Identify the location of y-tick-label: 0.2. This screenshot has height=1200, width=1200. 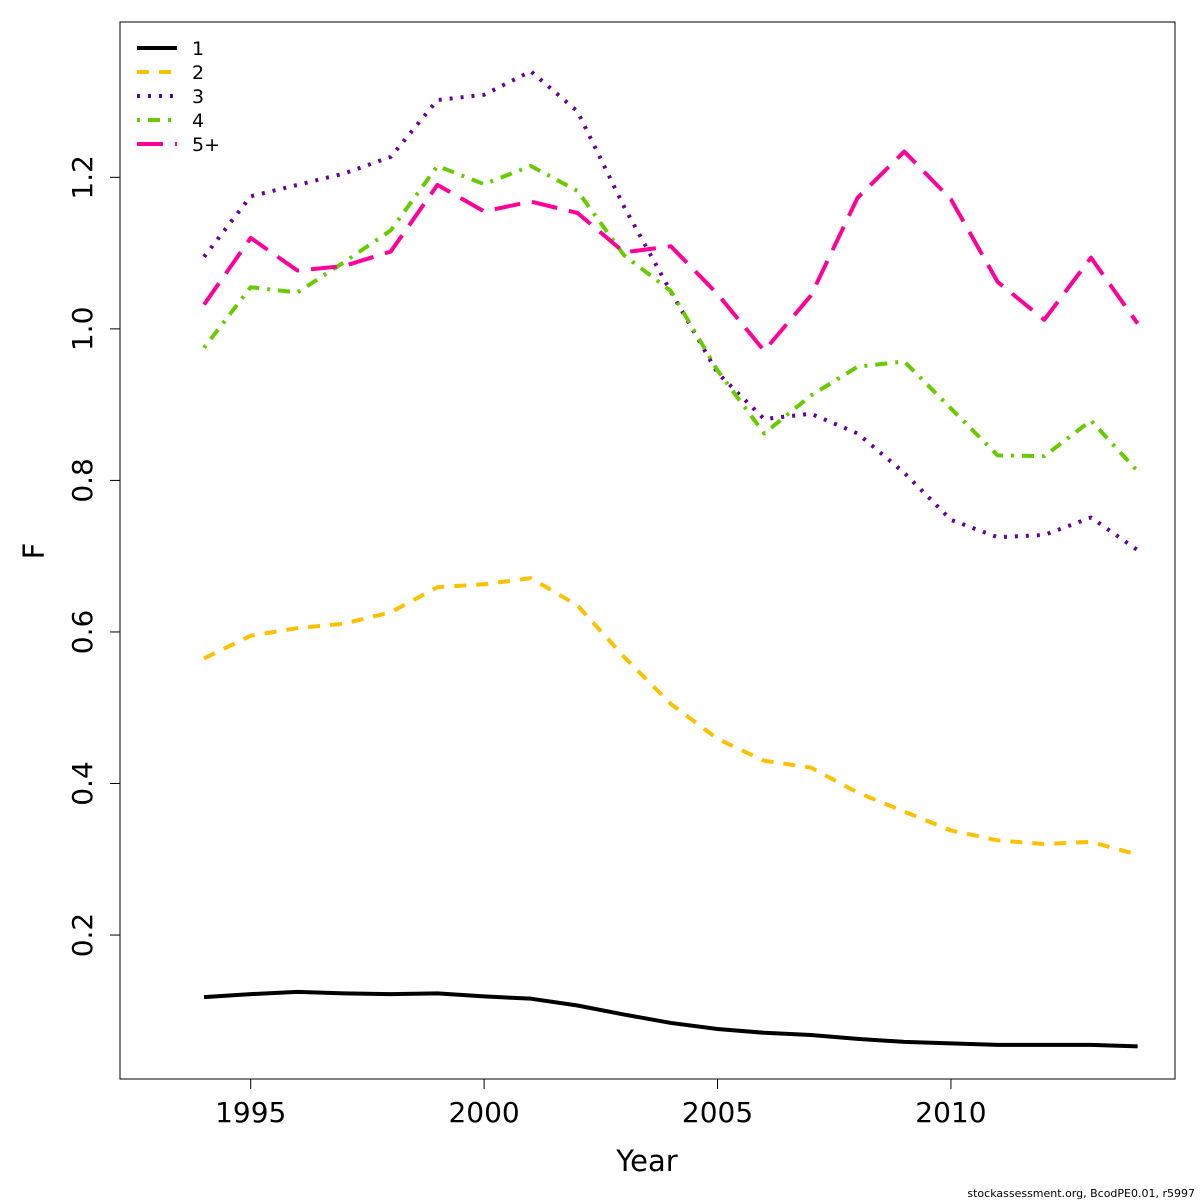
(82, 935).